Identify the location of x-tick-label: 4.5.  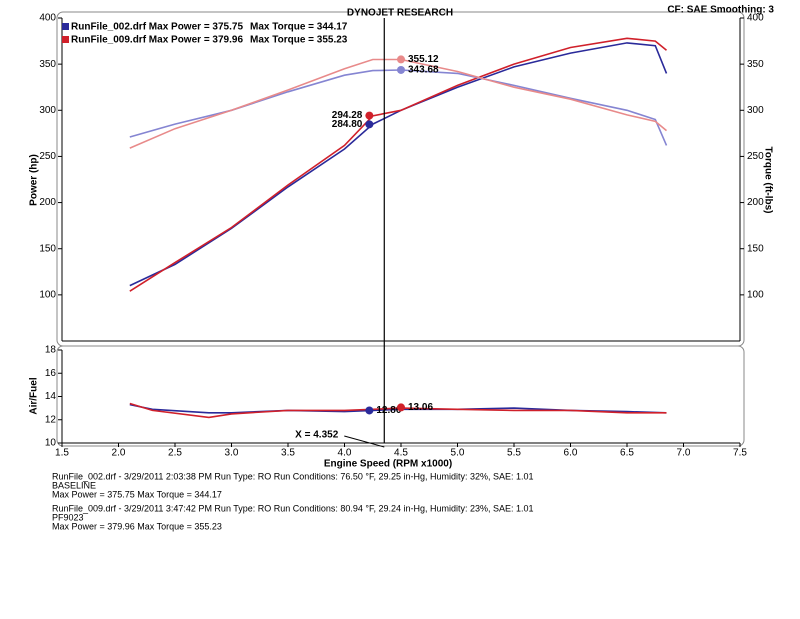
(401, 453).